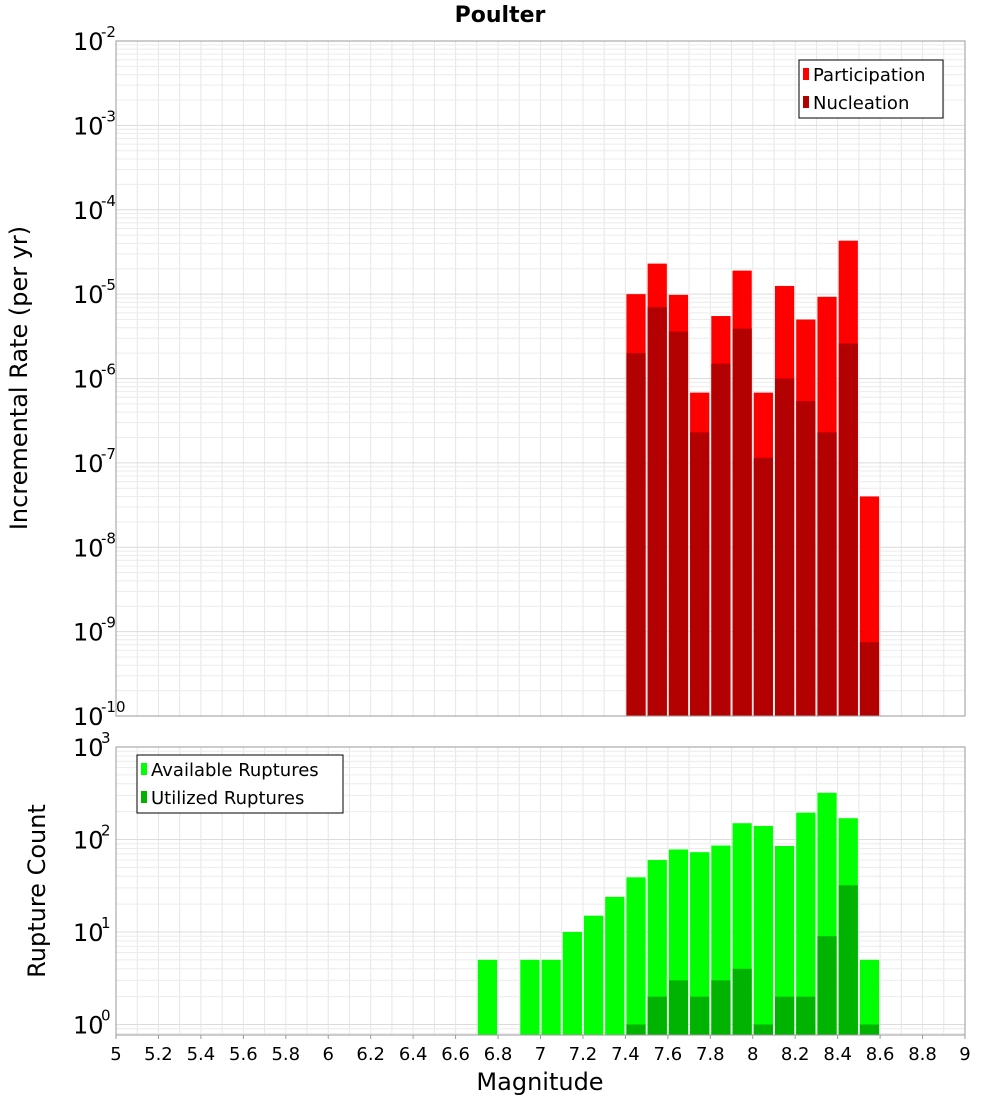  What do you see at coordinates (370, 1054) in the screenshot?
I see `x-tick-label: 6.2` at bounding box center [370, 1054].